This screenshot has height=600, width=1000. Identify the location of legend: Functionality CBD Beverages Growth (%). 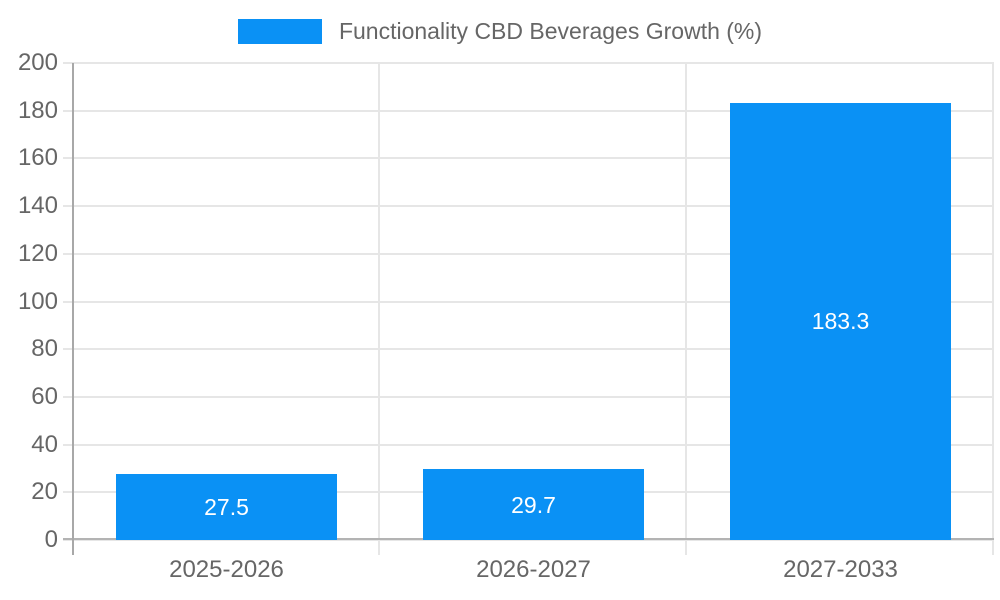
(500, 31).